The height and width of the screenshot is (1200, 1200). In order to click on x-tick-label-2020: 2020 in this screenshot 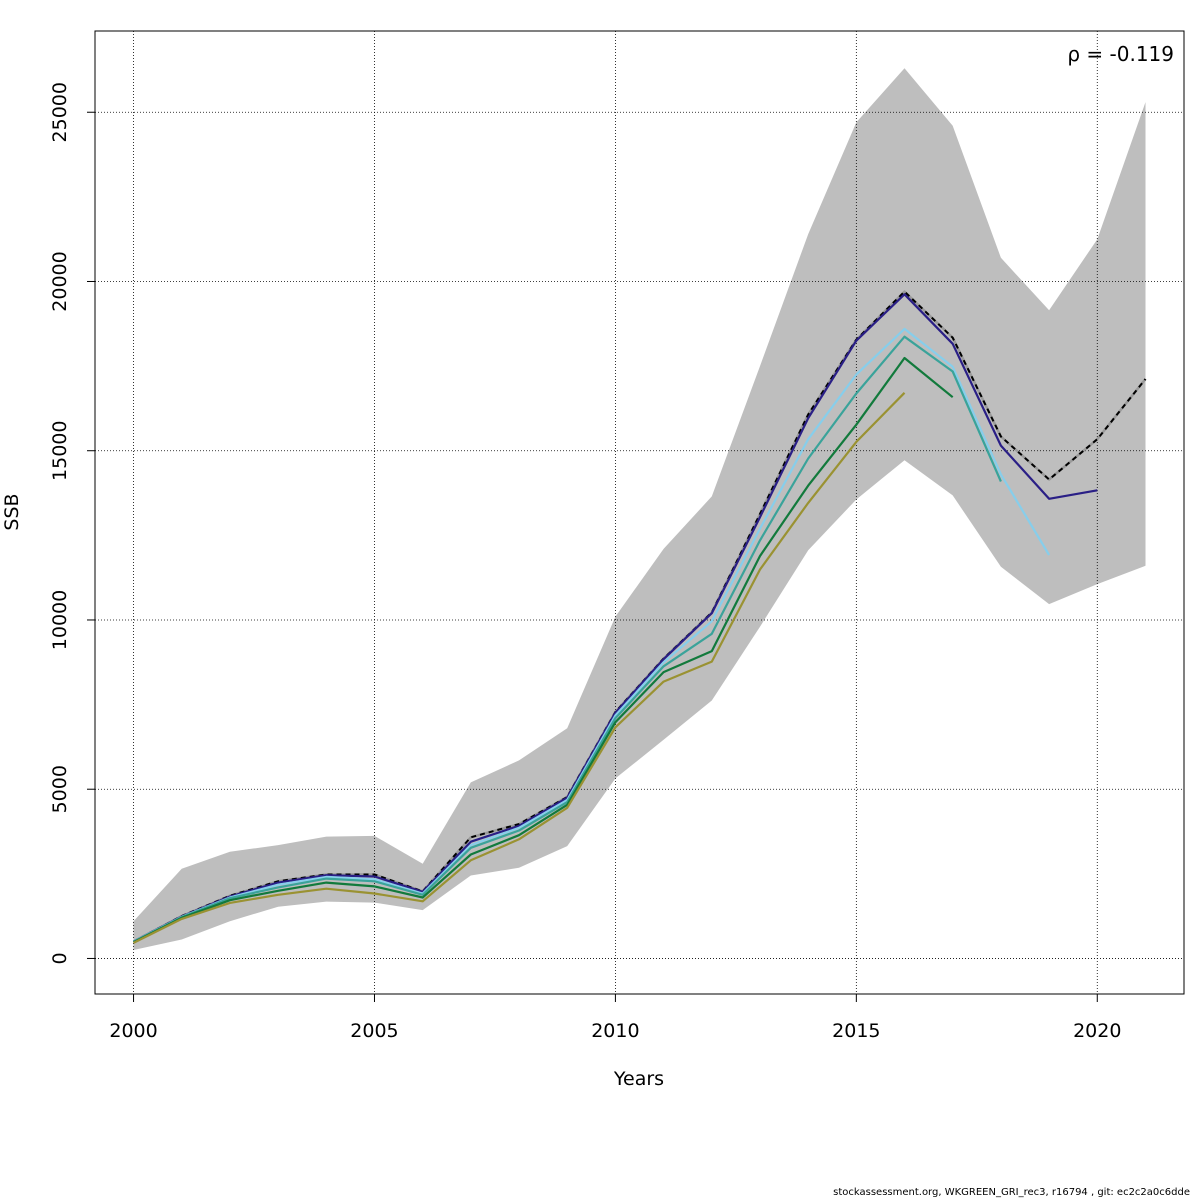, I will do `click(1097, 1031)`.